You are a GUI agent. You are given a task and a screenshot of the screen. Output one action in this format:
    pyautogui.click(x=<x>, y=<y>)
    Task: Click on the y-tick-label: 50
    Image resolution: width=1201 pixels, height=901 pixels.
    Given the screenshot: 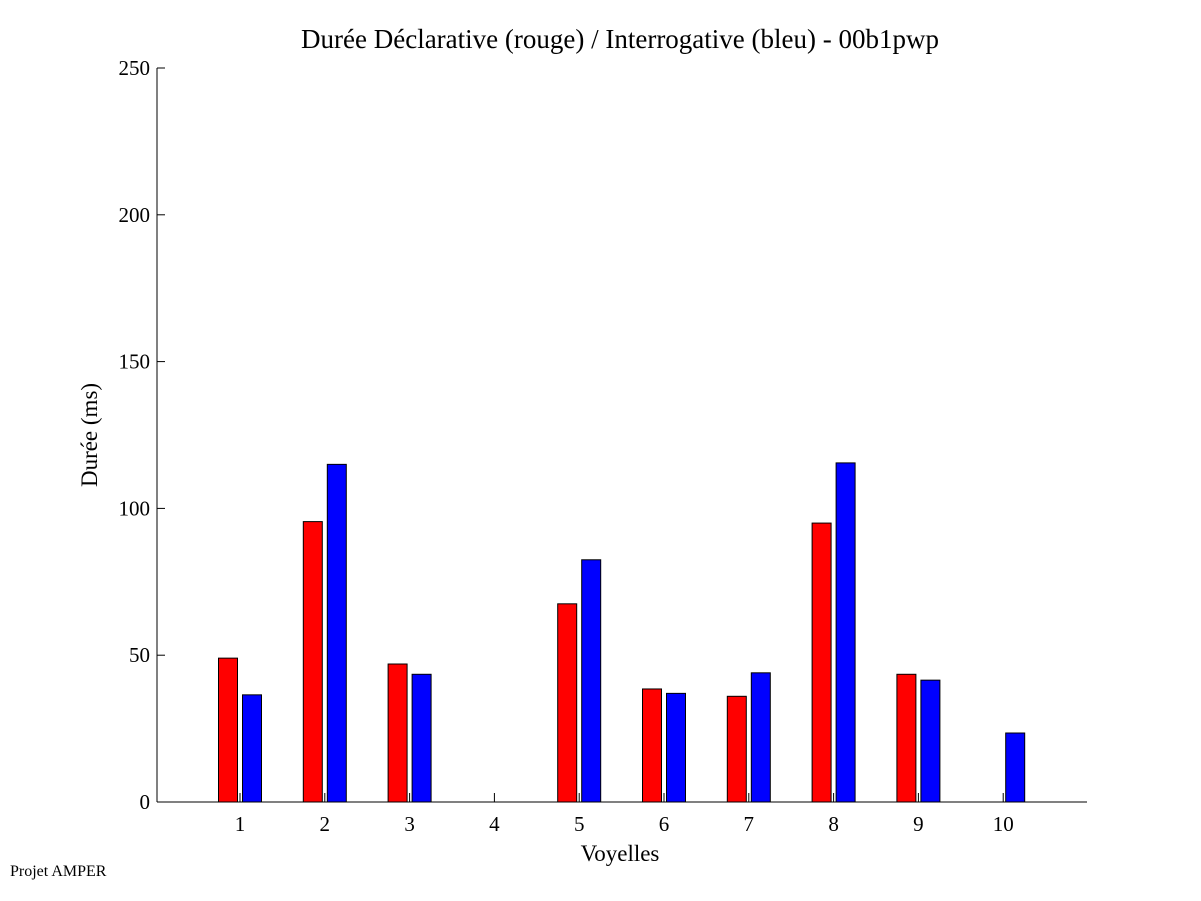 What is the action you would take?
    pyautogui.click(x=139, y=655)
    